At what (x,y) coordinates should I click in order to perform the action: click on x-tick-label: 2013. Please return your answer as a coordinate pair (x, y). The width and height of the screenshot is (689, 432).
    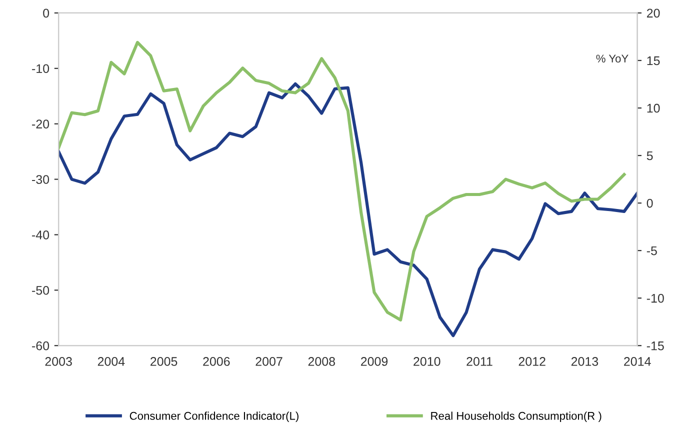
    Looking at the image, I should click on (584, 361).